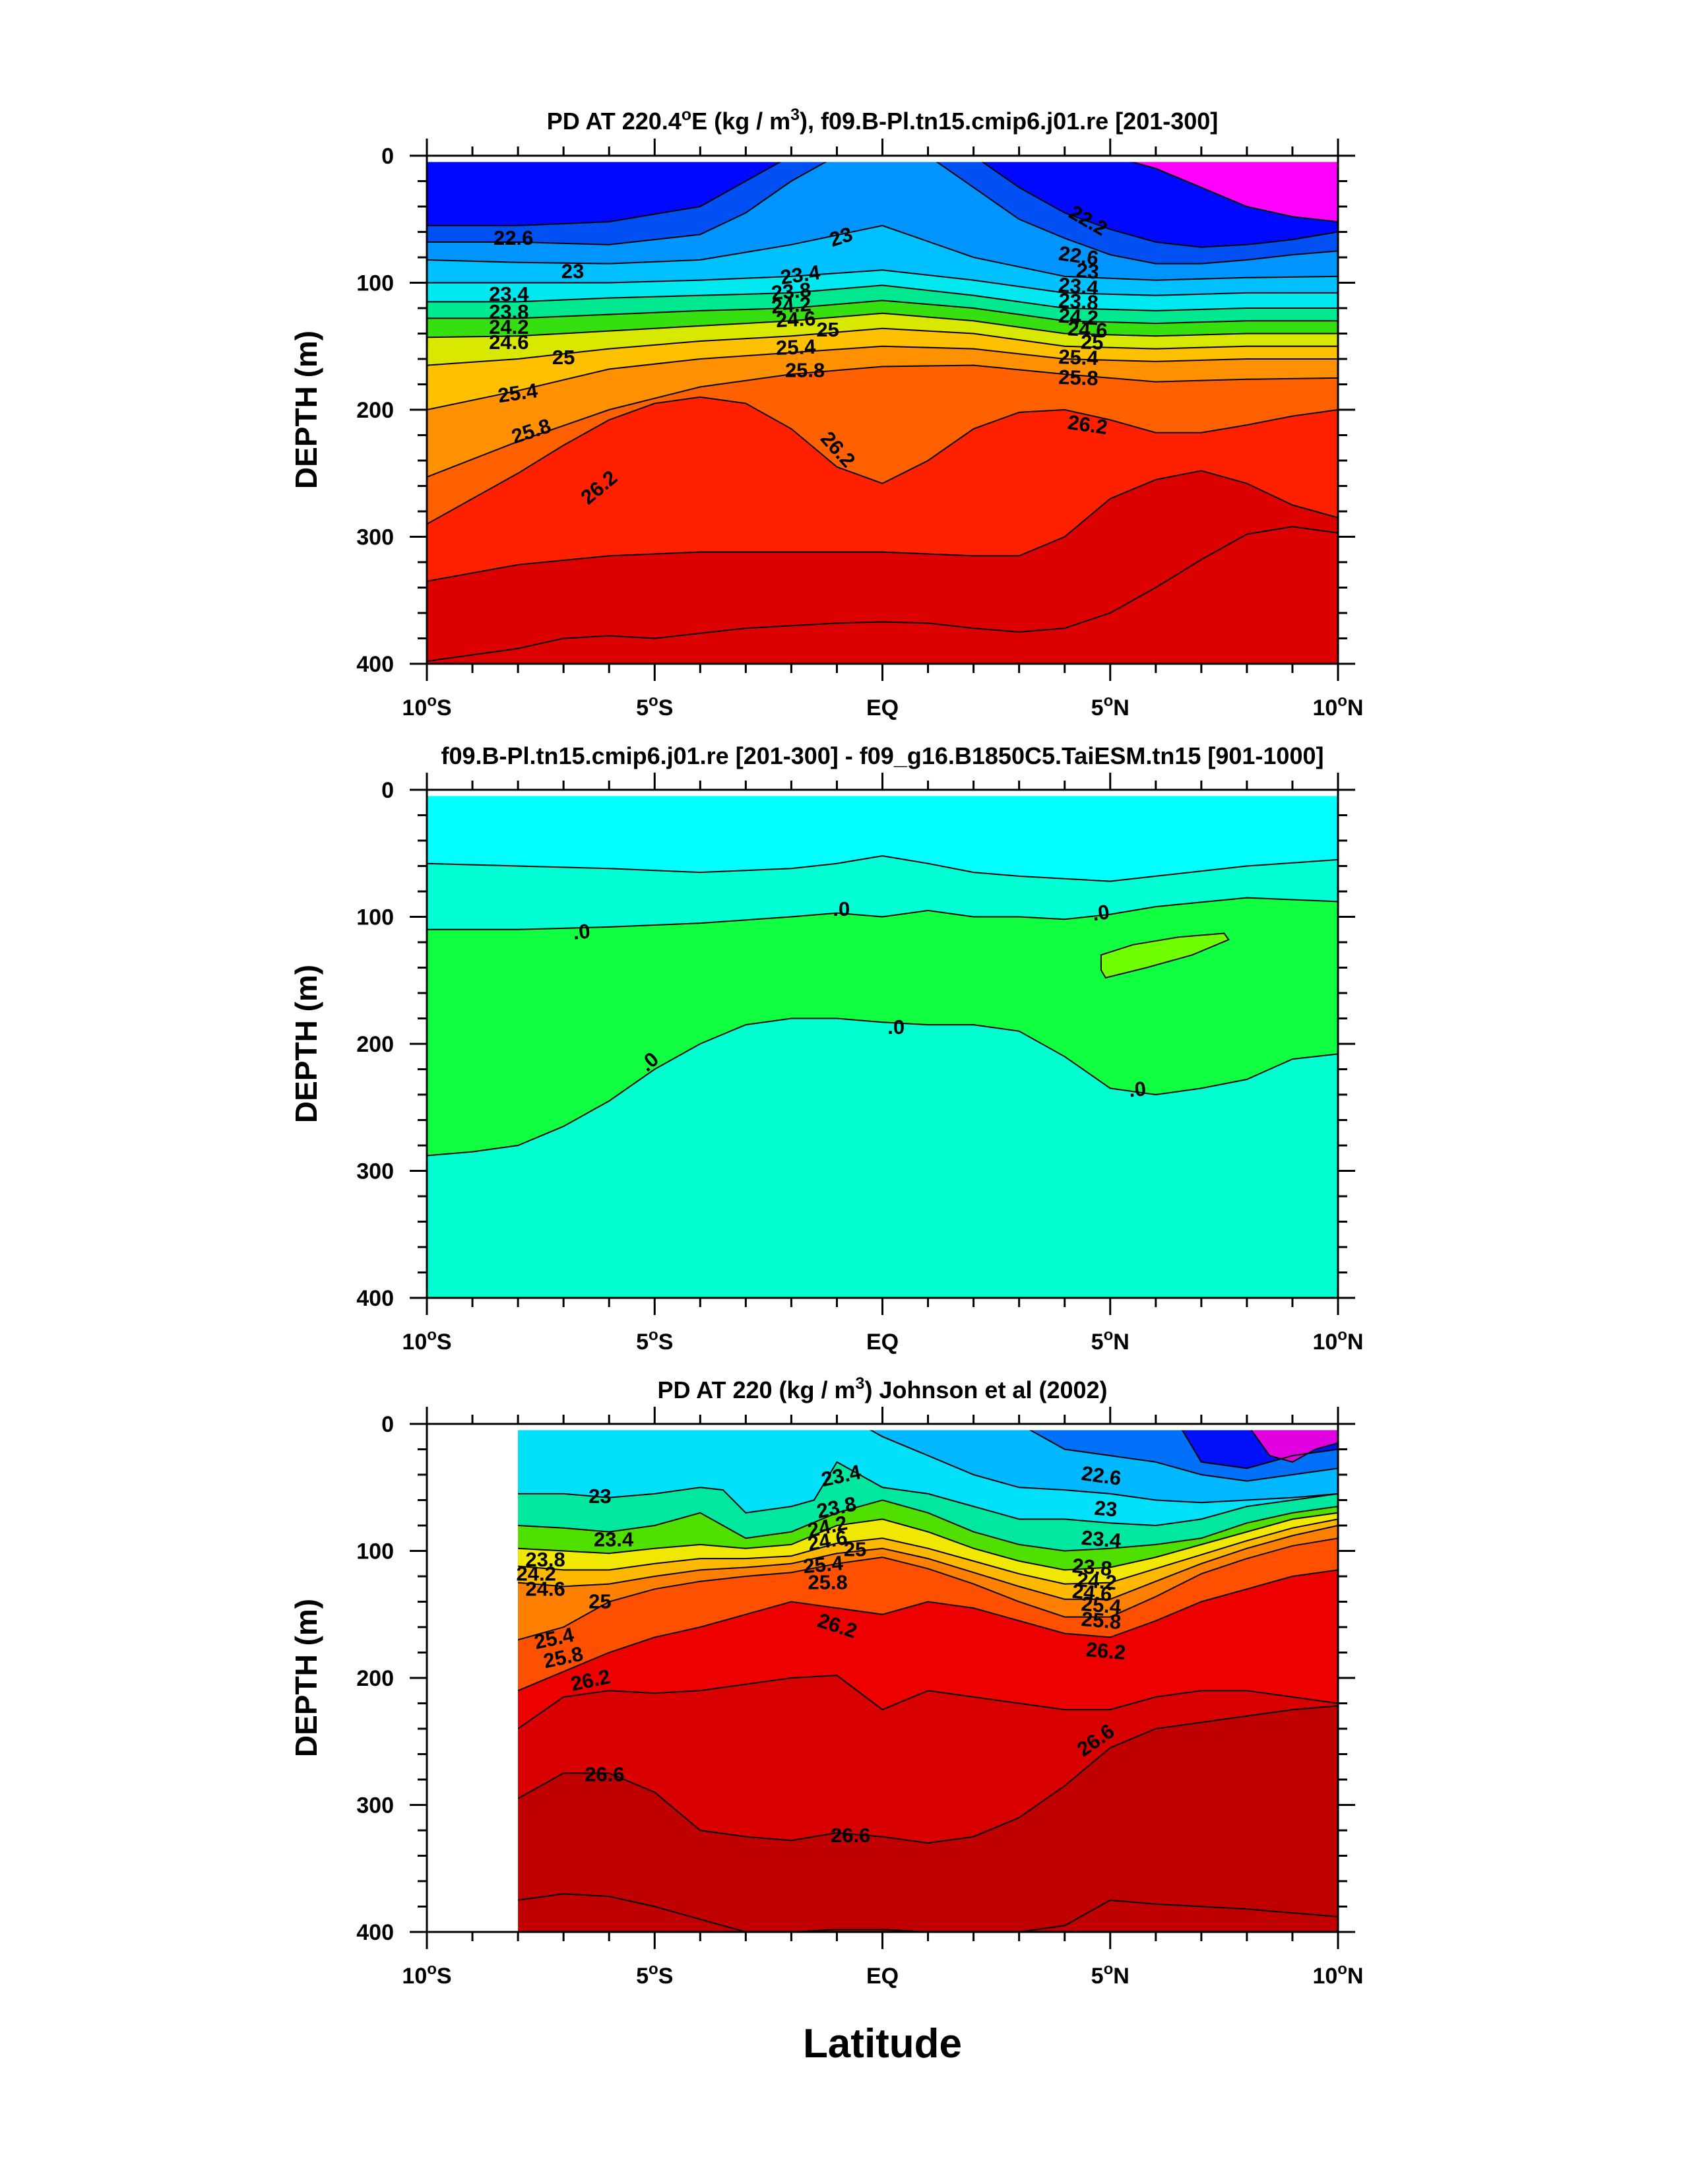 The height and width of the screenshot is (2184, 1689). Describe the element at coordinates (1087, 424) in the screenshot. I see `contour-label: 26.2` at that location.